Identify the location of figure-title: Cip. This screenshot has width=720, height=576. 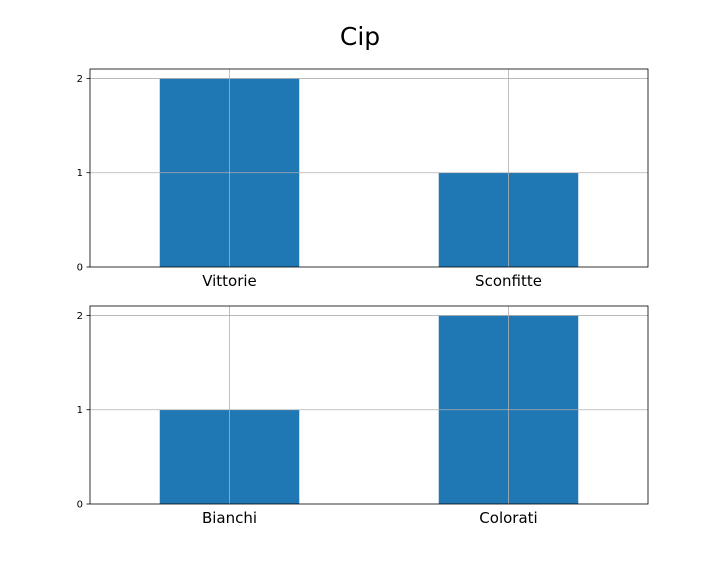
(360, 36).